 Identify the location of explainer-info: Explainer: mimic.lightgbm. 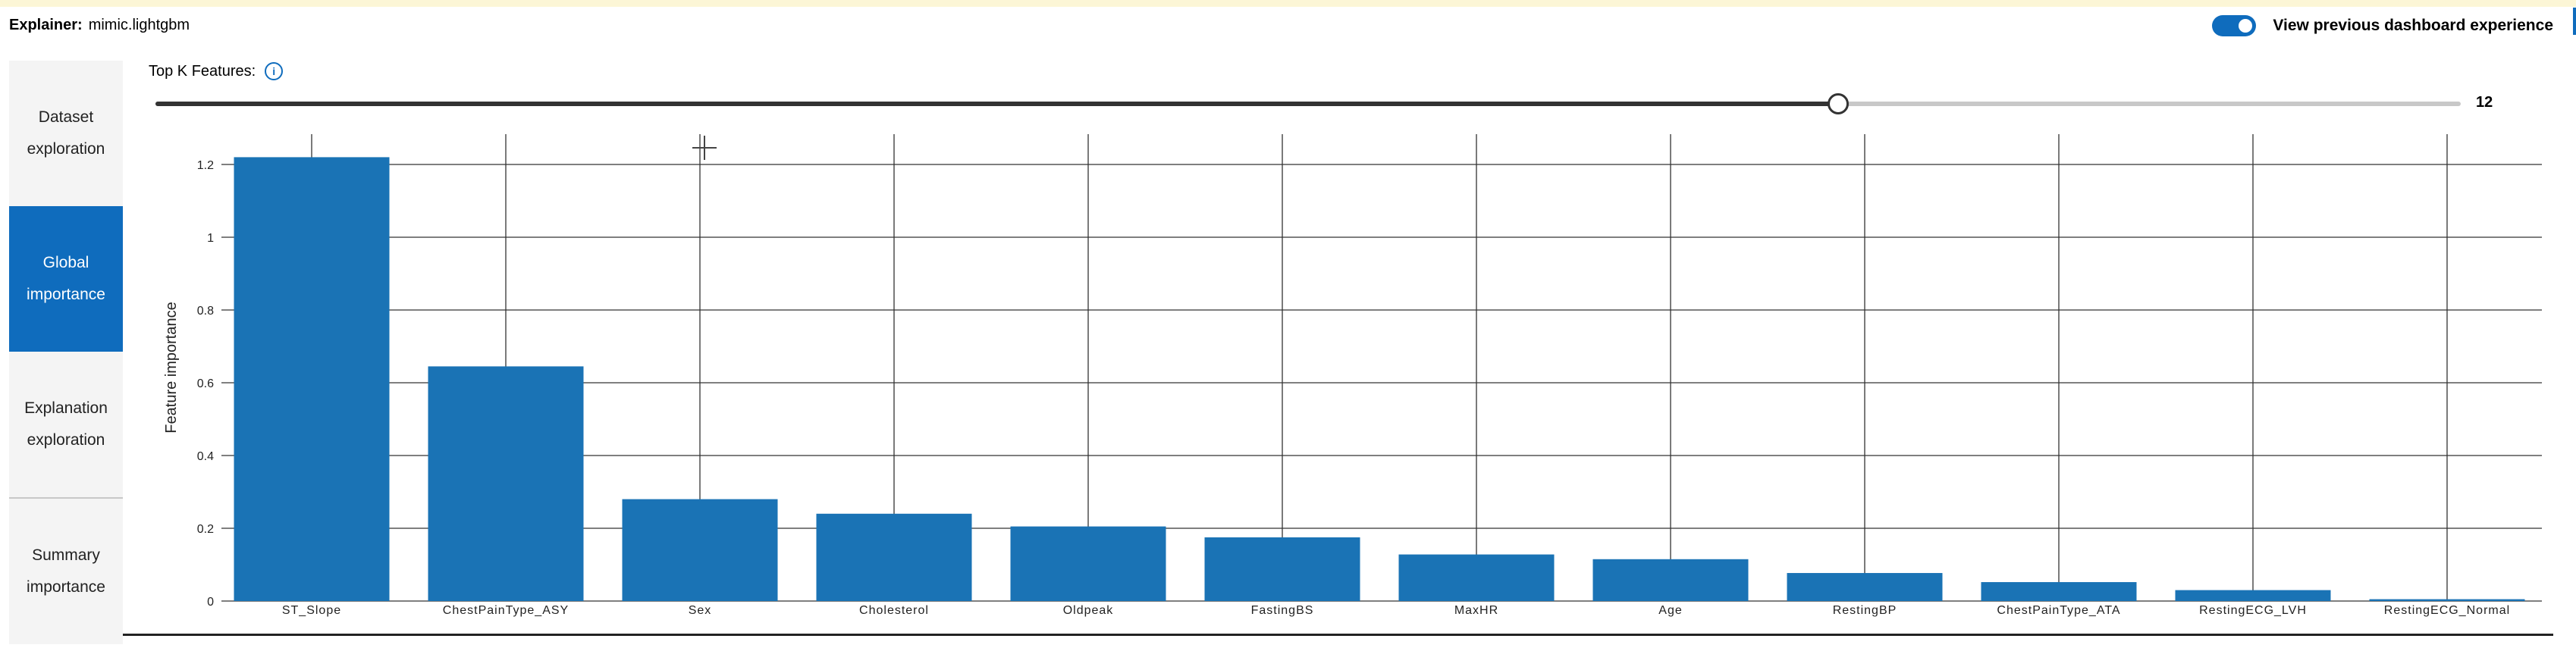
(99, 25).